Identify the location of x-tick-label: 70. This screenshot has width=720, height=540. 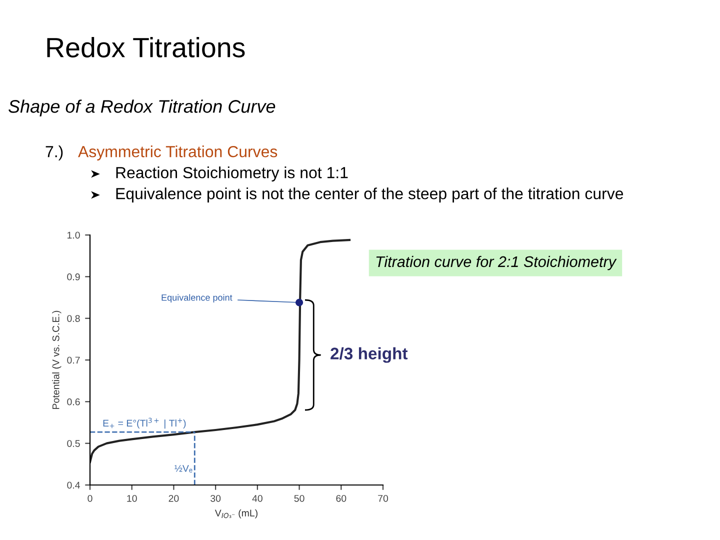
(383, 498).